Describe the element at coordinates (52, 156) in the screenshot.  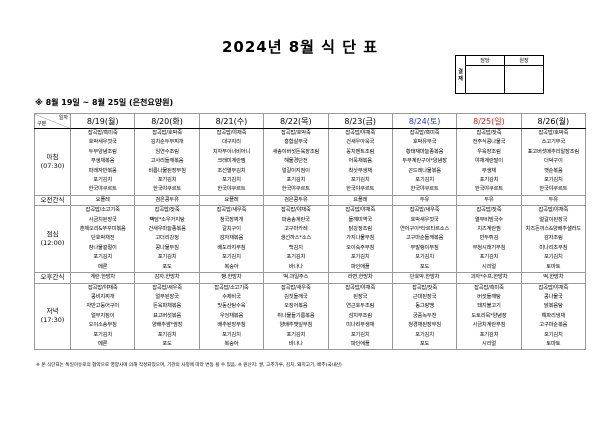
I see `meal-name: 아침` at that location.